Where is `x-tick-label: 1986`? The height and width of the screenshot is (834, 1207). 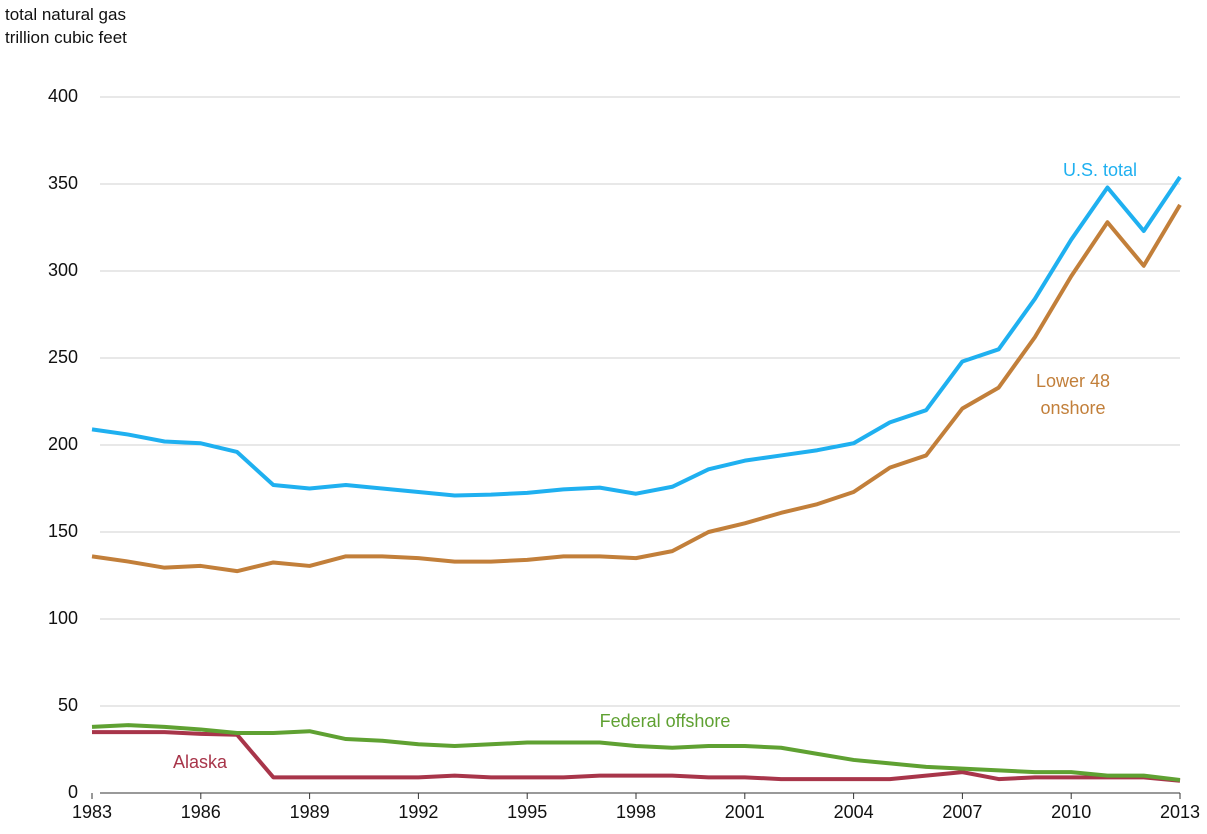 x-tick-label: 1986 is located at coordinates (201, 812).